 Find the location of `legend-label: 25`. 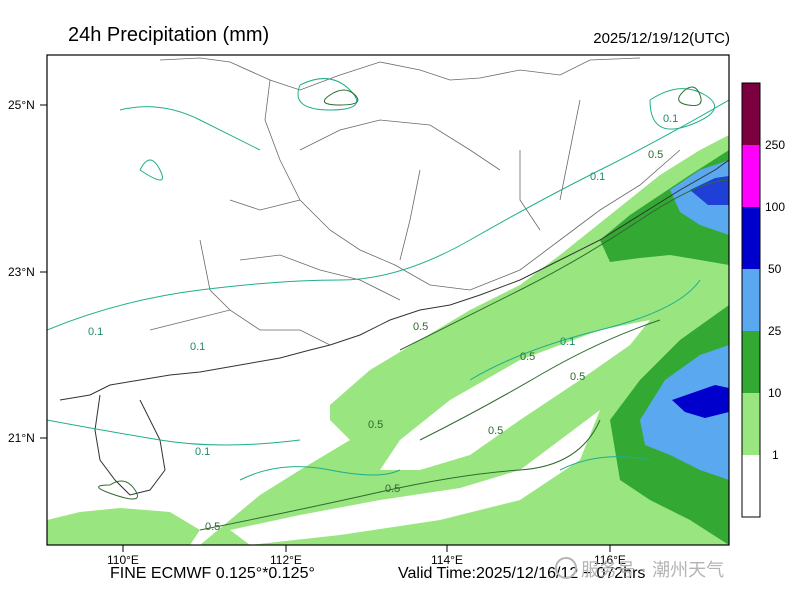

legend-label: 25 is located at coordinates (775, 331).